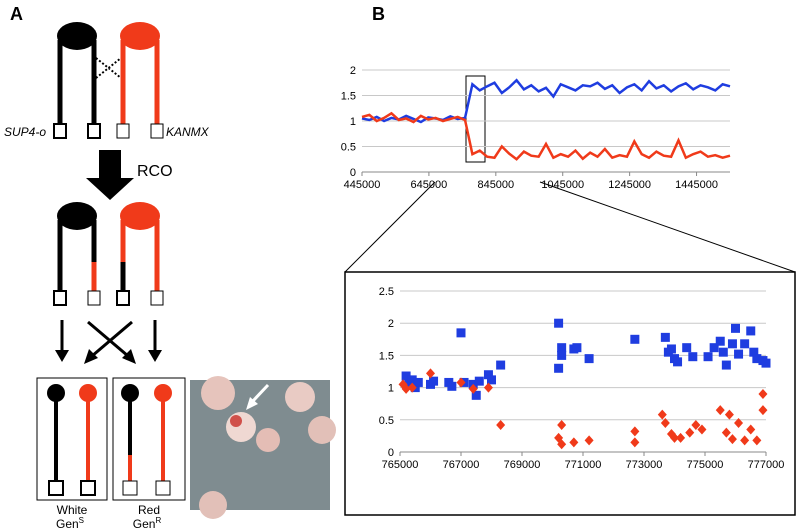 This screenshot has height=530, width=800. What do you see at coordinates (108, 80) in the screenshot?
I see `chromosomes-before` at bounding box center [108, 80].